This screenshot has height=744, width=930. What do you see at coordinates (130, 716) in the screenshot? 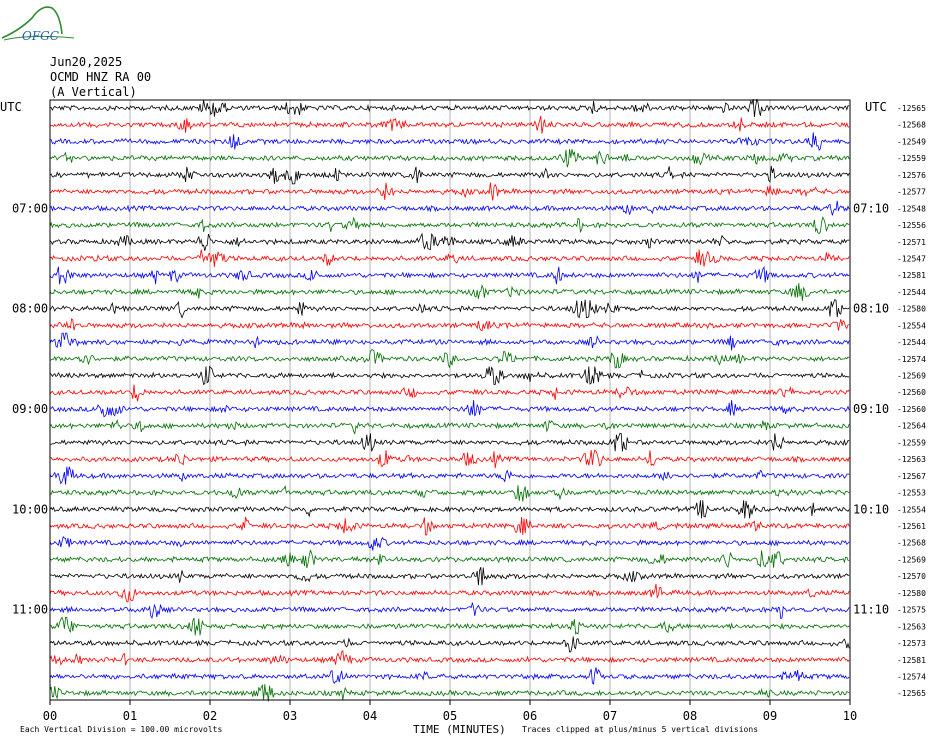
I see `x-tick-label: 01` at bounding box center [130, 716].